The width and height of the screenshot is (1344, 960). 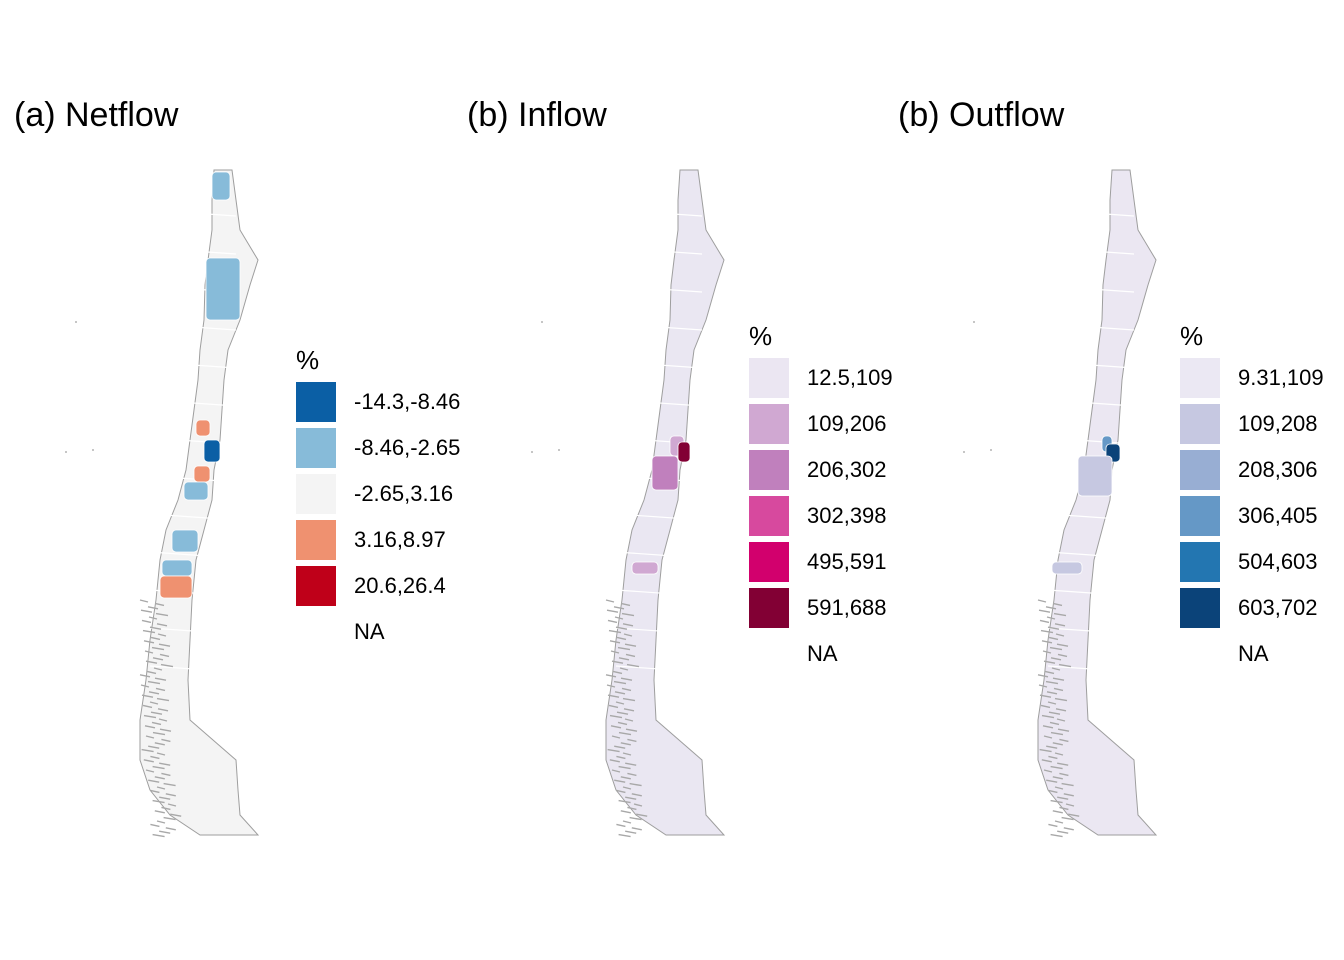 I want to click on legend-label: 495,591, so click(x=847, y=561).